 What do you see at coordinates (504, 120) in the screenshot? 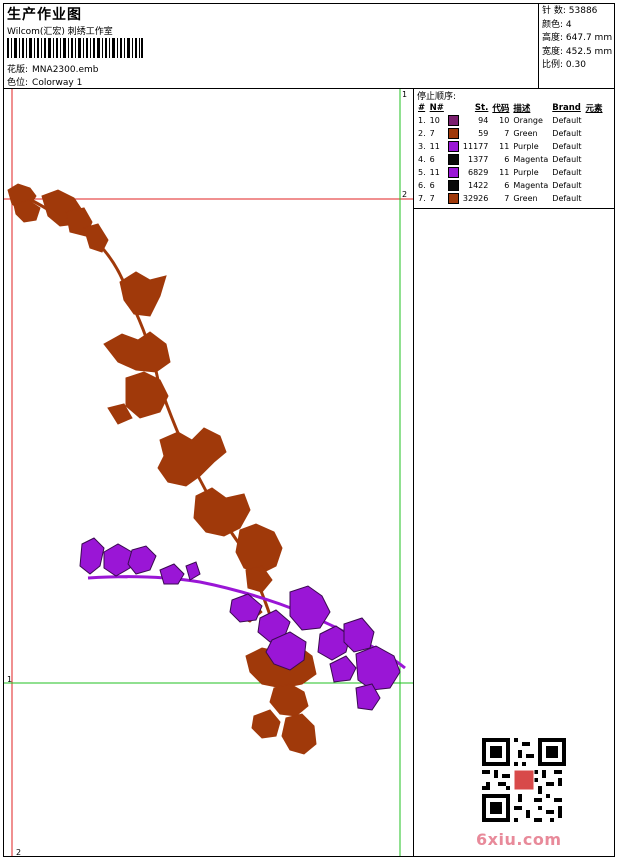
I see `row-code: 10` at bounding box center [504, 120].